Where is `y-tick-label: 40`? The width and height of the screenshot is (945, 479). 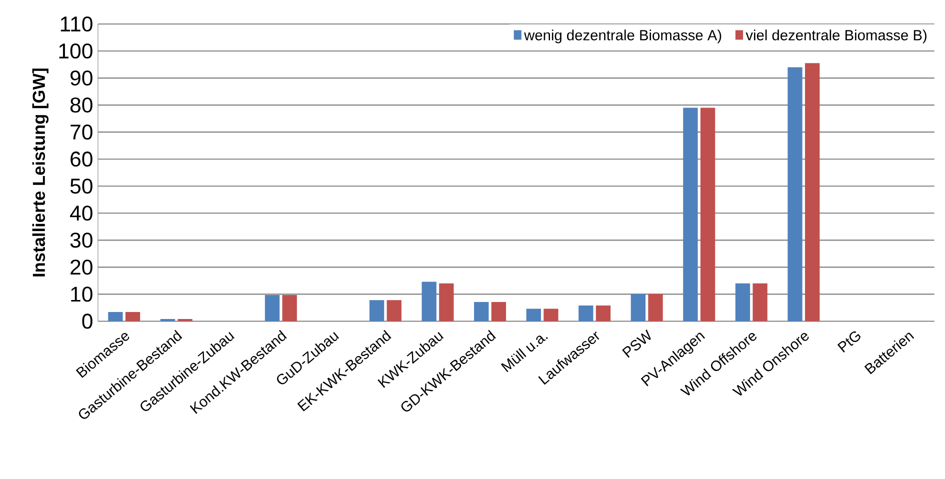
y-tick-label: 40 is located at coordinates (81, 213).